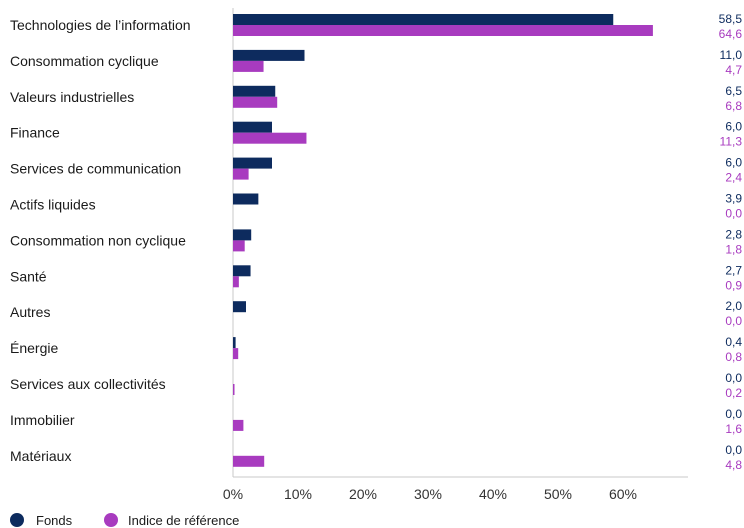 Image resolution: width=744 pixels, height=528 pixels. Describe the element at coordinates (733, 249) in the screenshot. I see `value-label-indice: 1,8` at that location.